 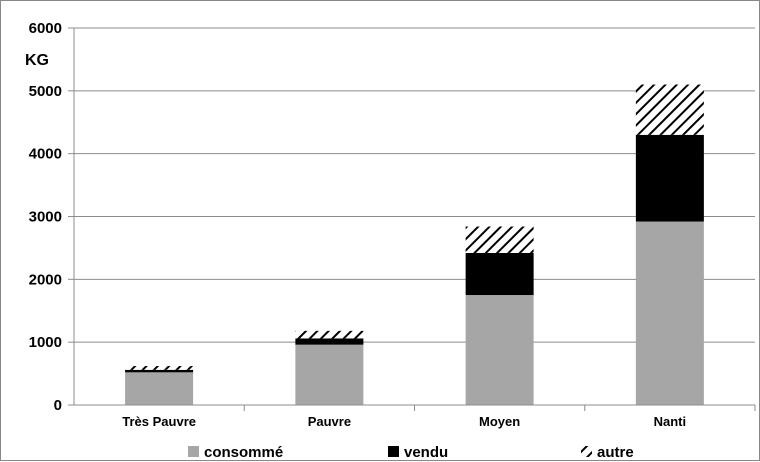 What do you see at coordinates (58, 405) in the screenshot?
I see `y-tick-label: 0` at bounding box center [58, 405].